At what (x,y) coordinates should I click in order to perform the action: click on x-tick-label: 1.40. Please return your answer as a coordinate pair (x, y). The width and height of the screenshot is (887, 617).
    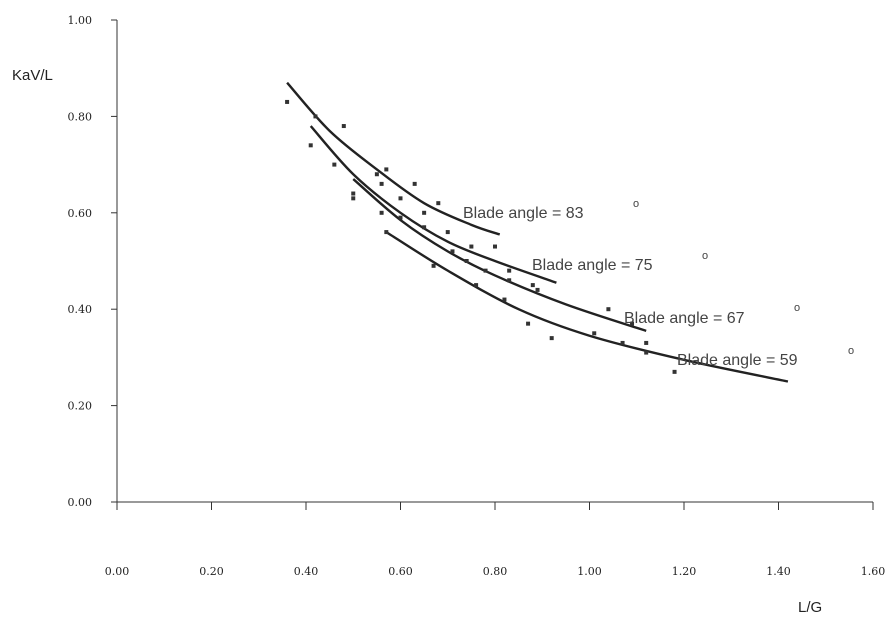
    Looking at the image, I should click on (778, 571).